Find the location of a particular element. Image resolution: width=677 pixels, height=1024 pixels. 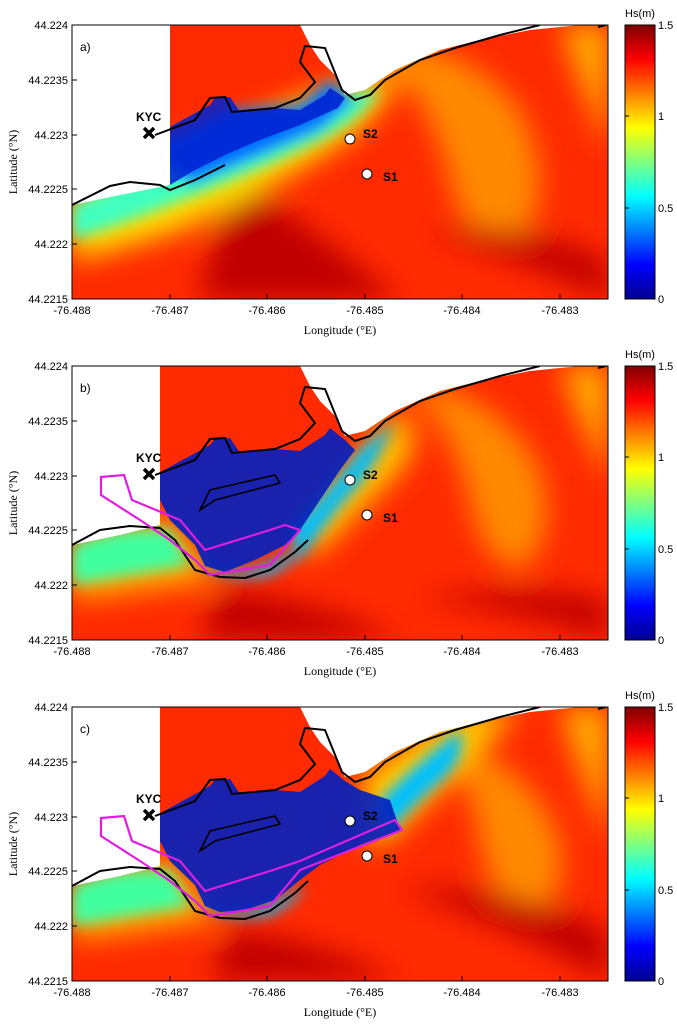

panel-label-c: c) is located at coordinates (85, 729).